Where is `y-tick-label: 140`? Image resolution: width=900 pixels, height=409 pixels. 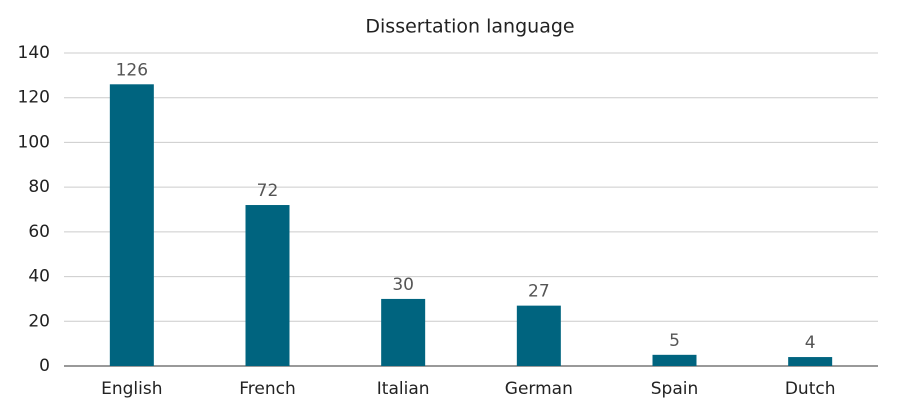 y-tick-label: 140 is located at coordinates (34, 53).